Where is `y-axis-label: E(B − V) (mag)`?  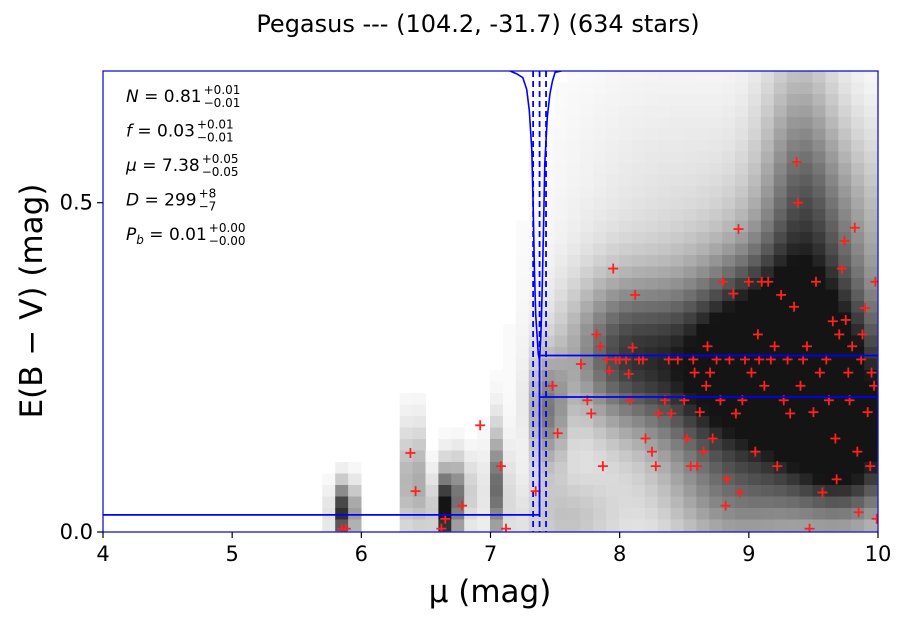
y-axis-label: E(B − V) (mag) is located at coordinates (32, 301).